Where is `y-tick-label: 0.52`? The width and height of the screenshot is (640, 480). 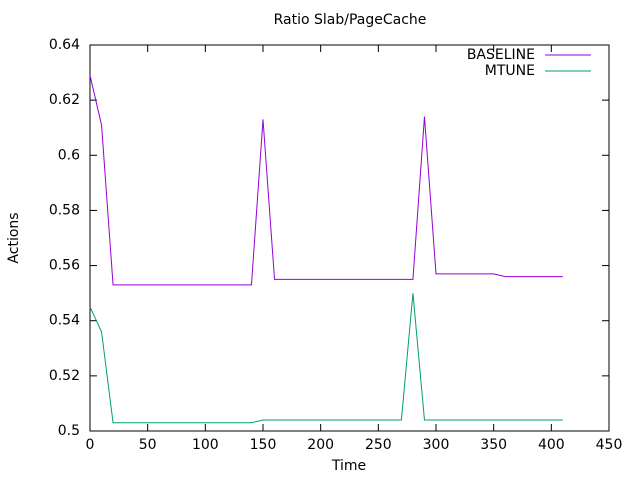
y-tick-label: 0.52 is located at coordinates (64, 376).